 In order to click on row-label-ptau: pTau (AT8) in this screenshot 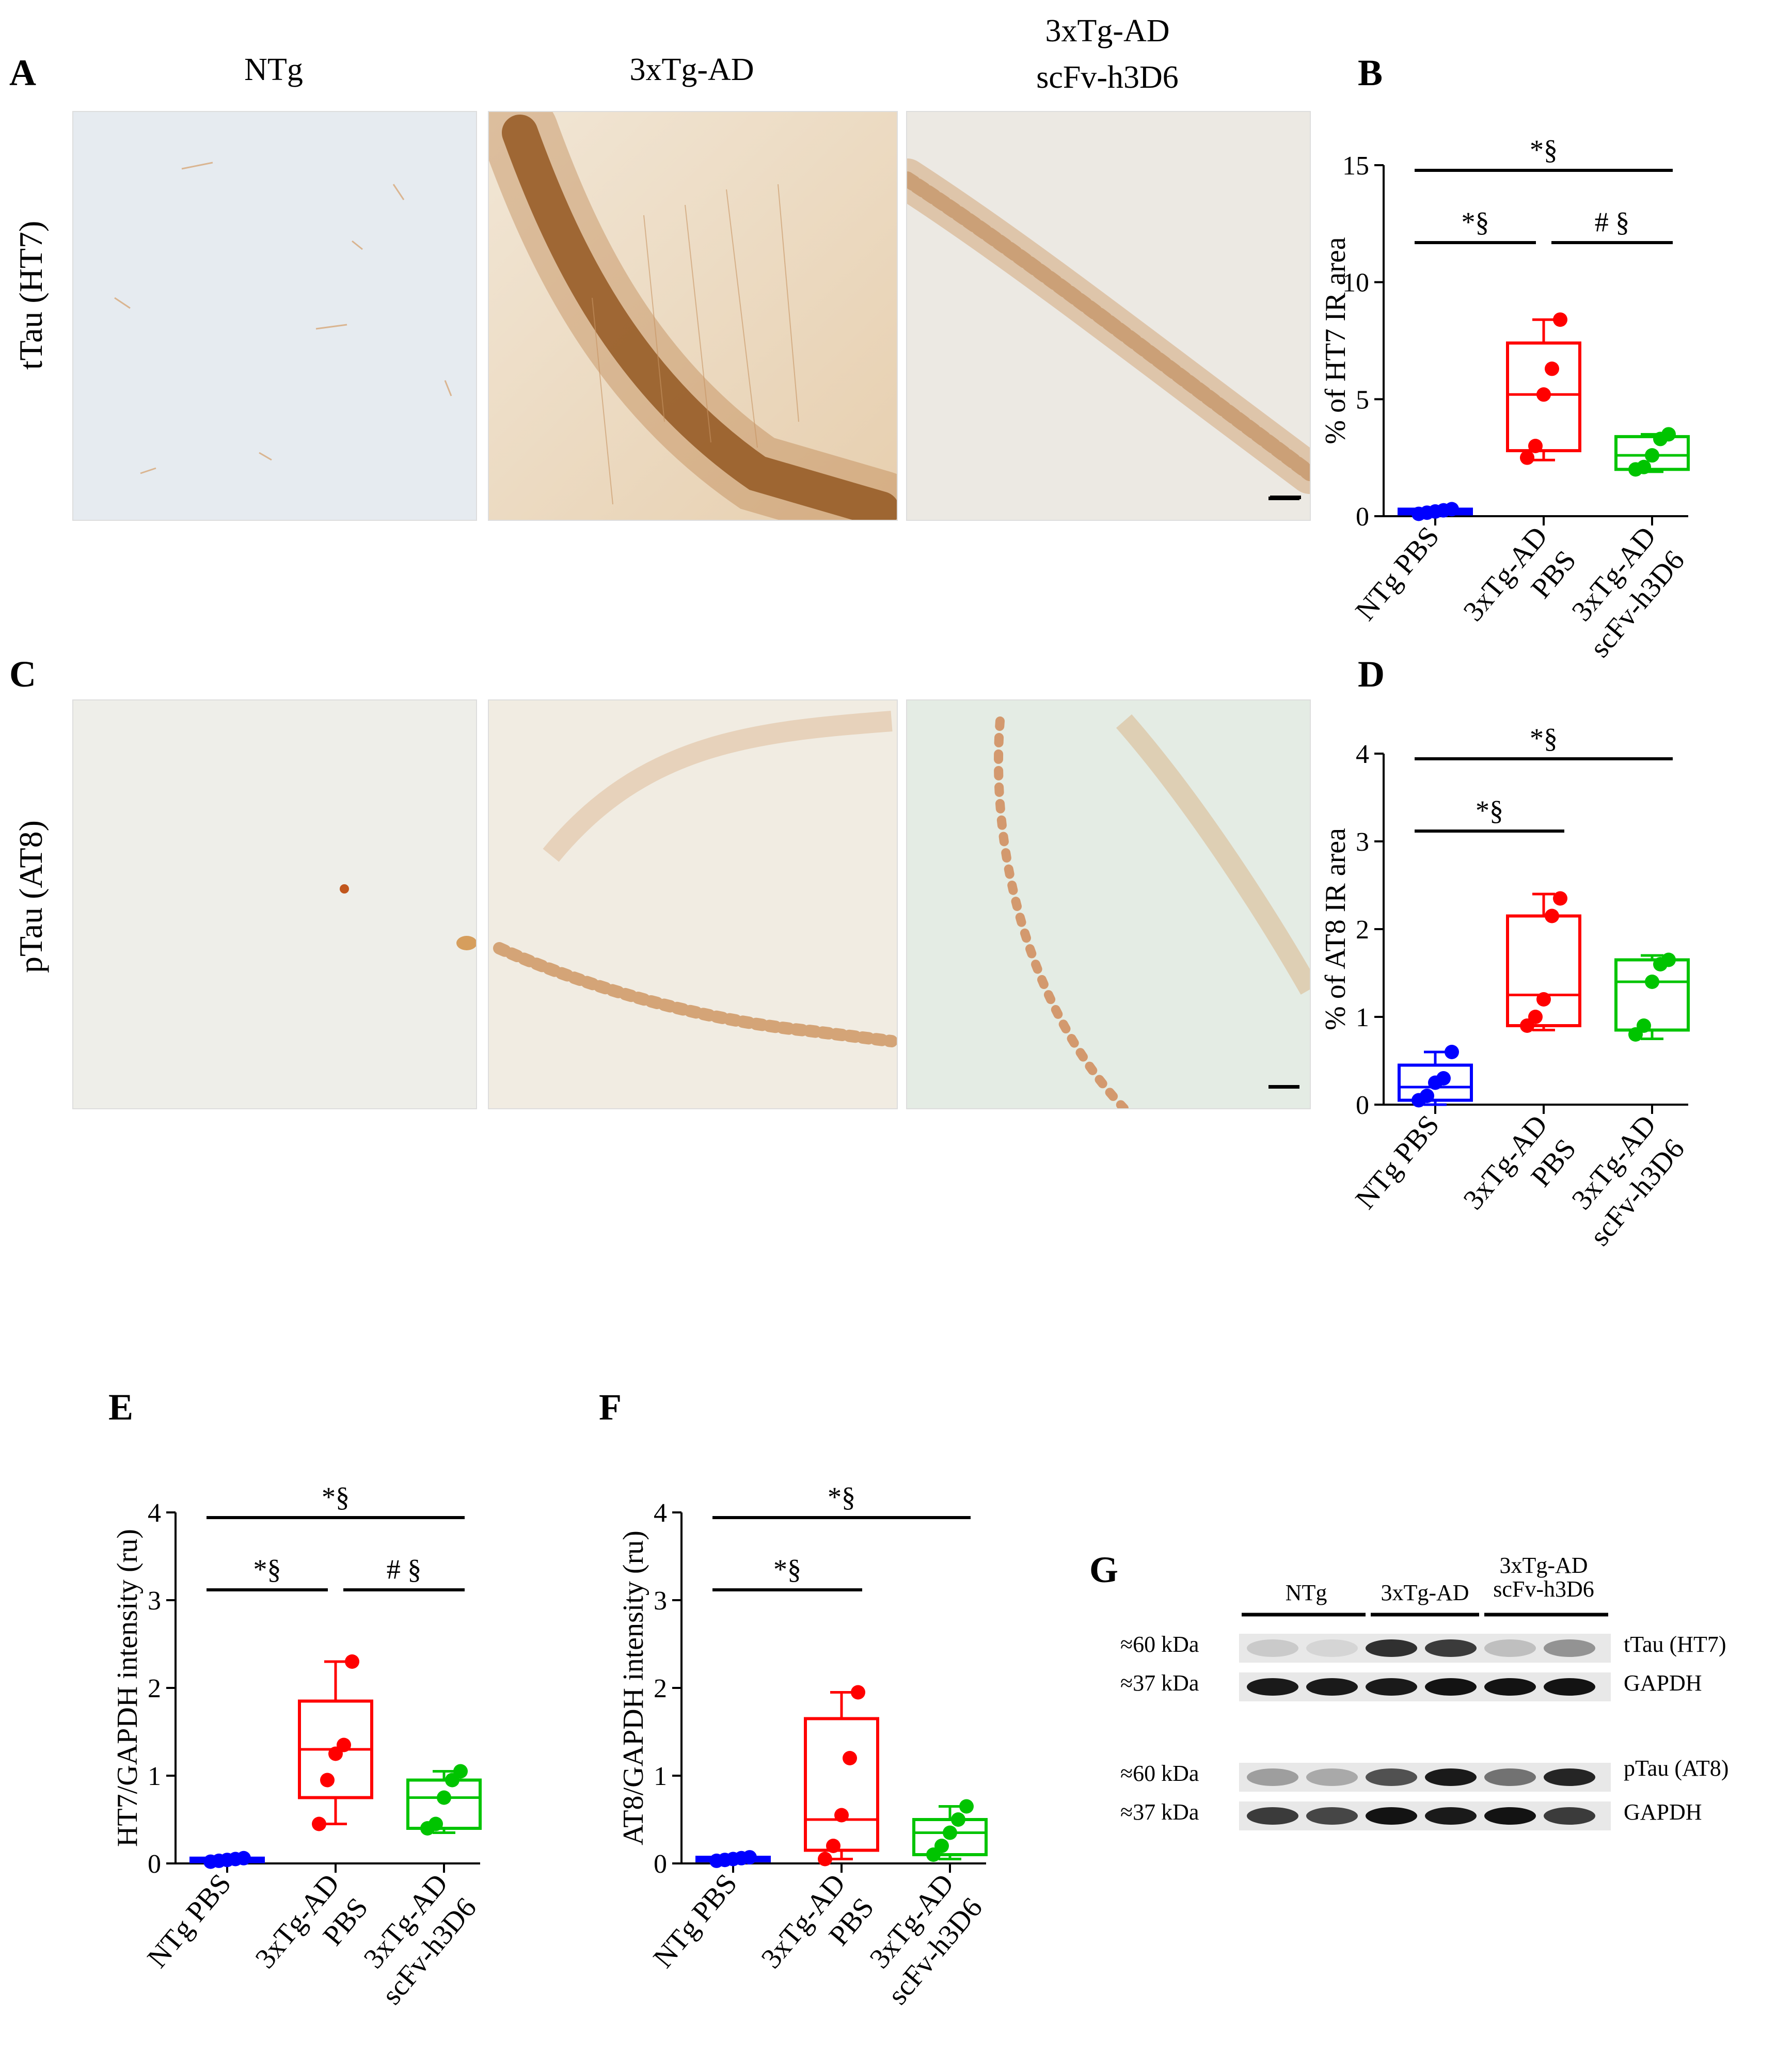, I will do `click(30, 896)`.